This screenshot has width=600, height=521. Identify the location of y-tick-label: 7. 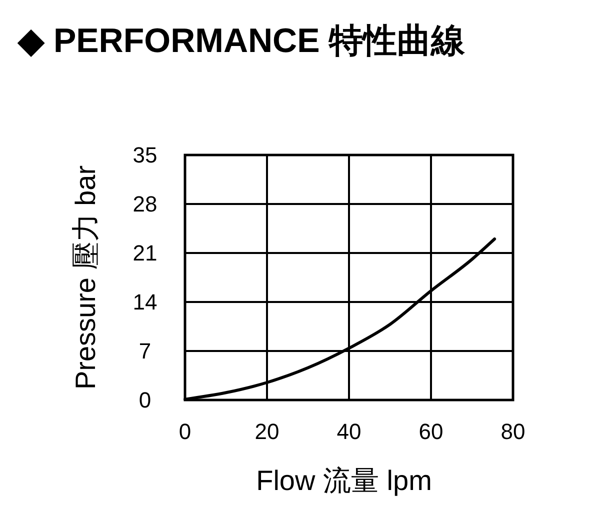
(145, 351).